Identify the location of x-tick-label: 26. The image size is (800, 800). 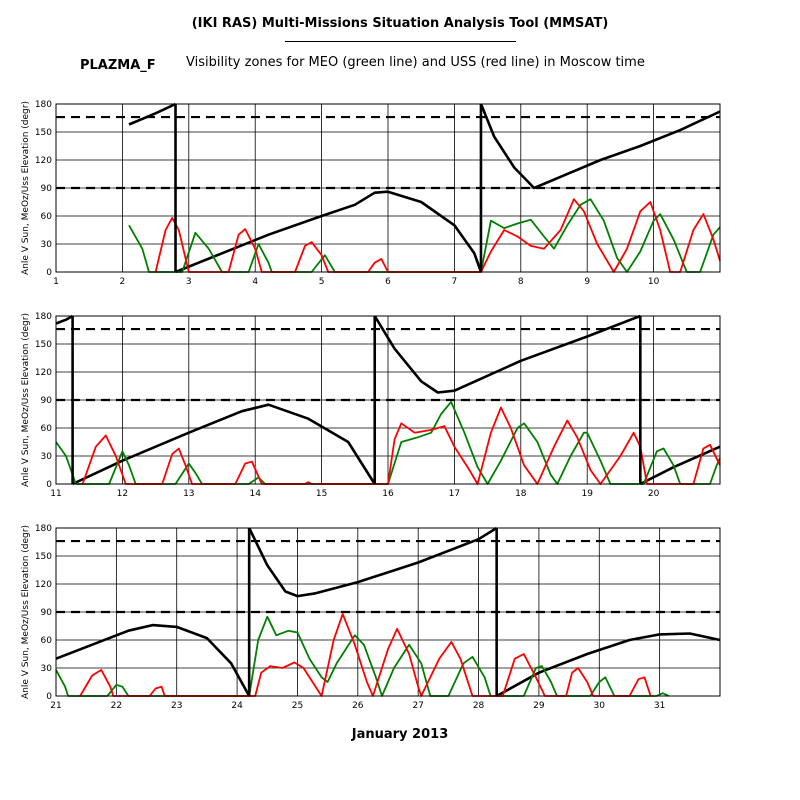
(358, 706).